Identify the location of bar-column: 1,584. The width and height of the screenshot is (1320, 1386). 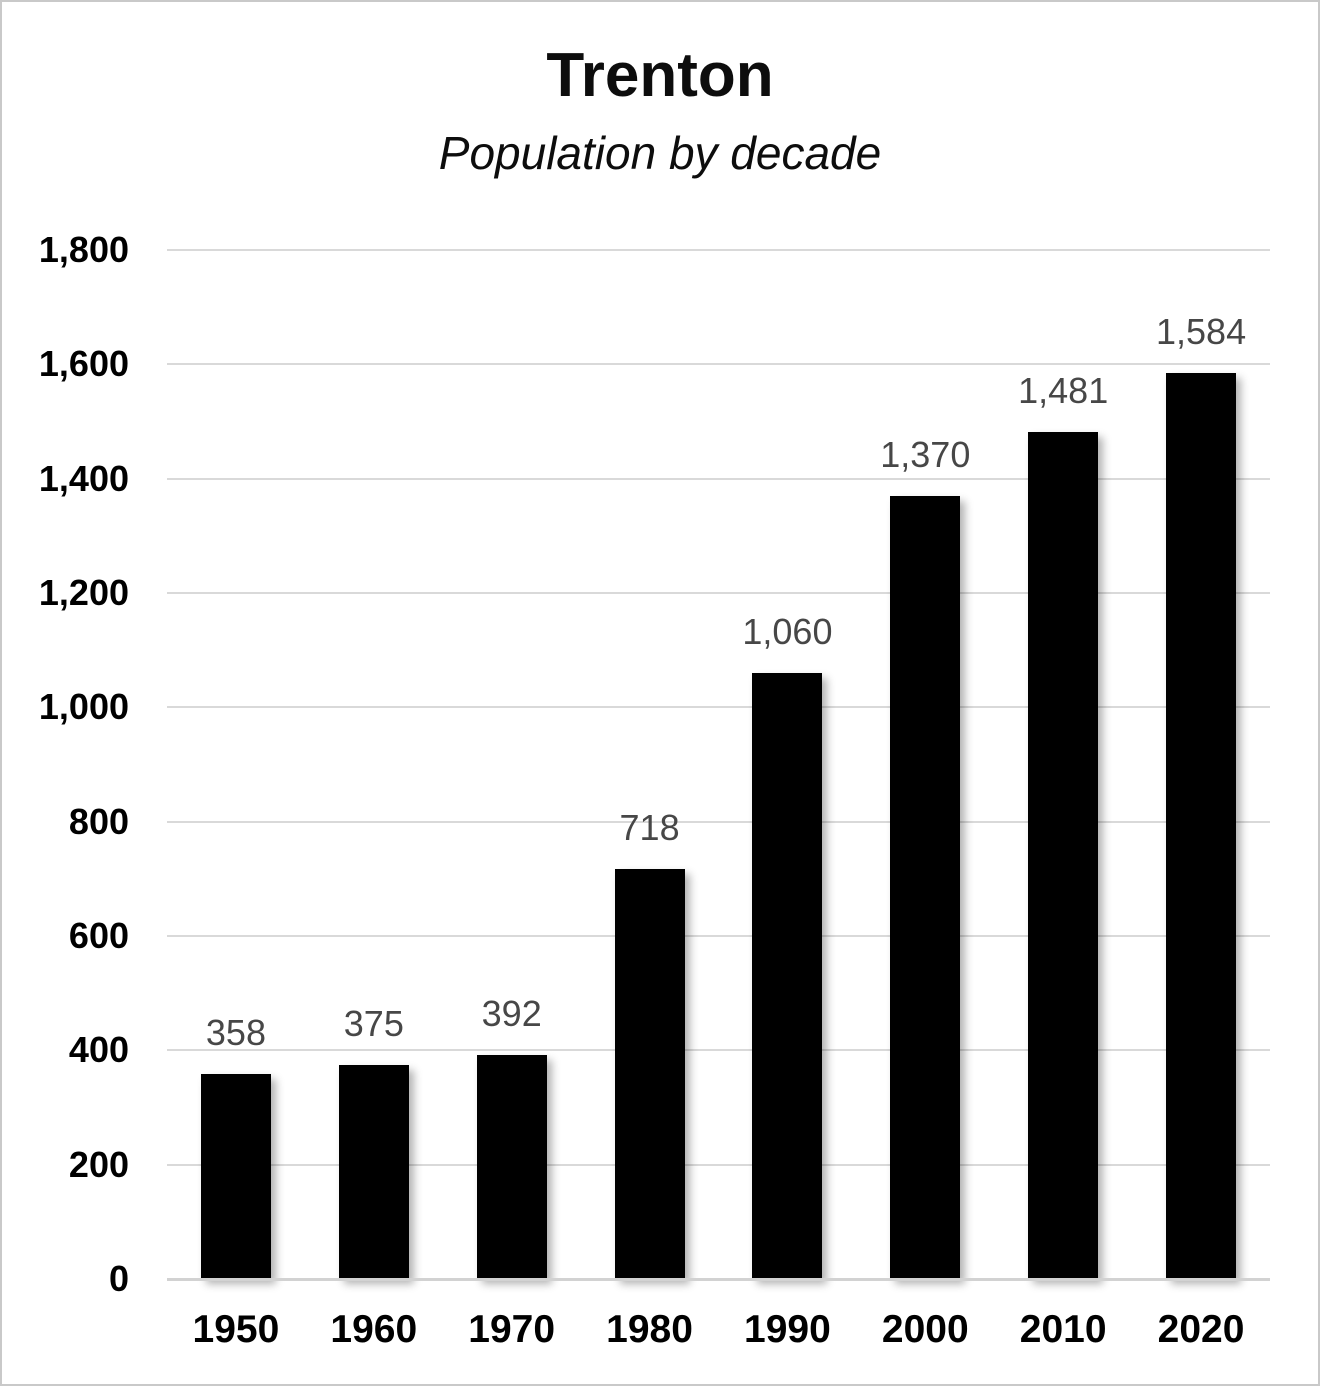
(1201, 764).